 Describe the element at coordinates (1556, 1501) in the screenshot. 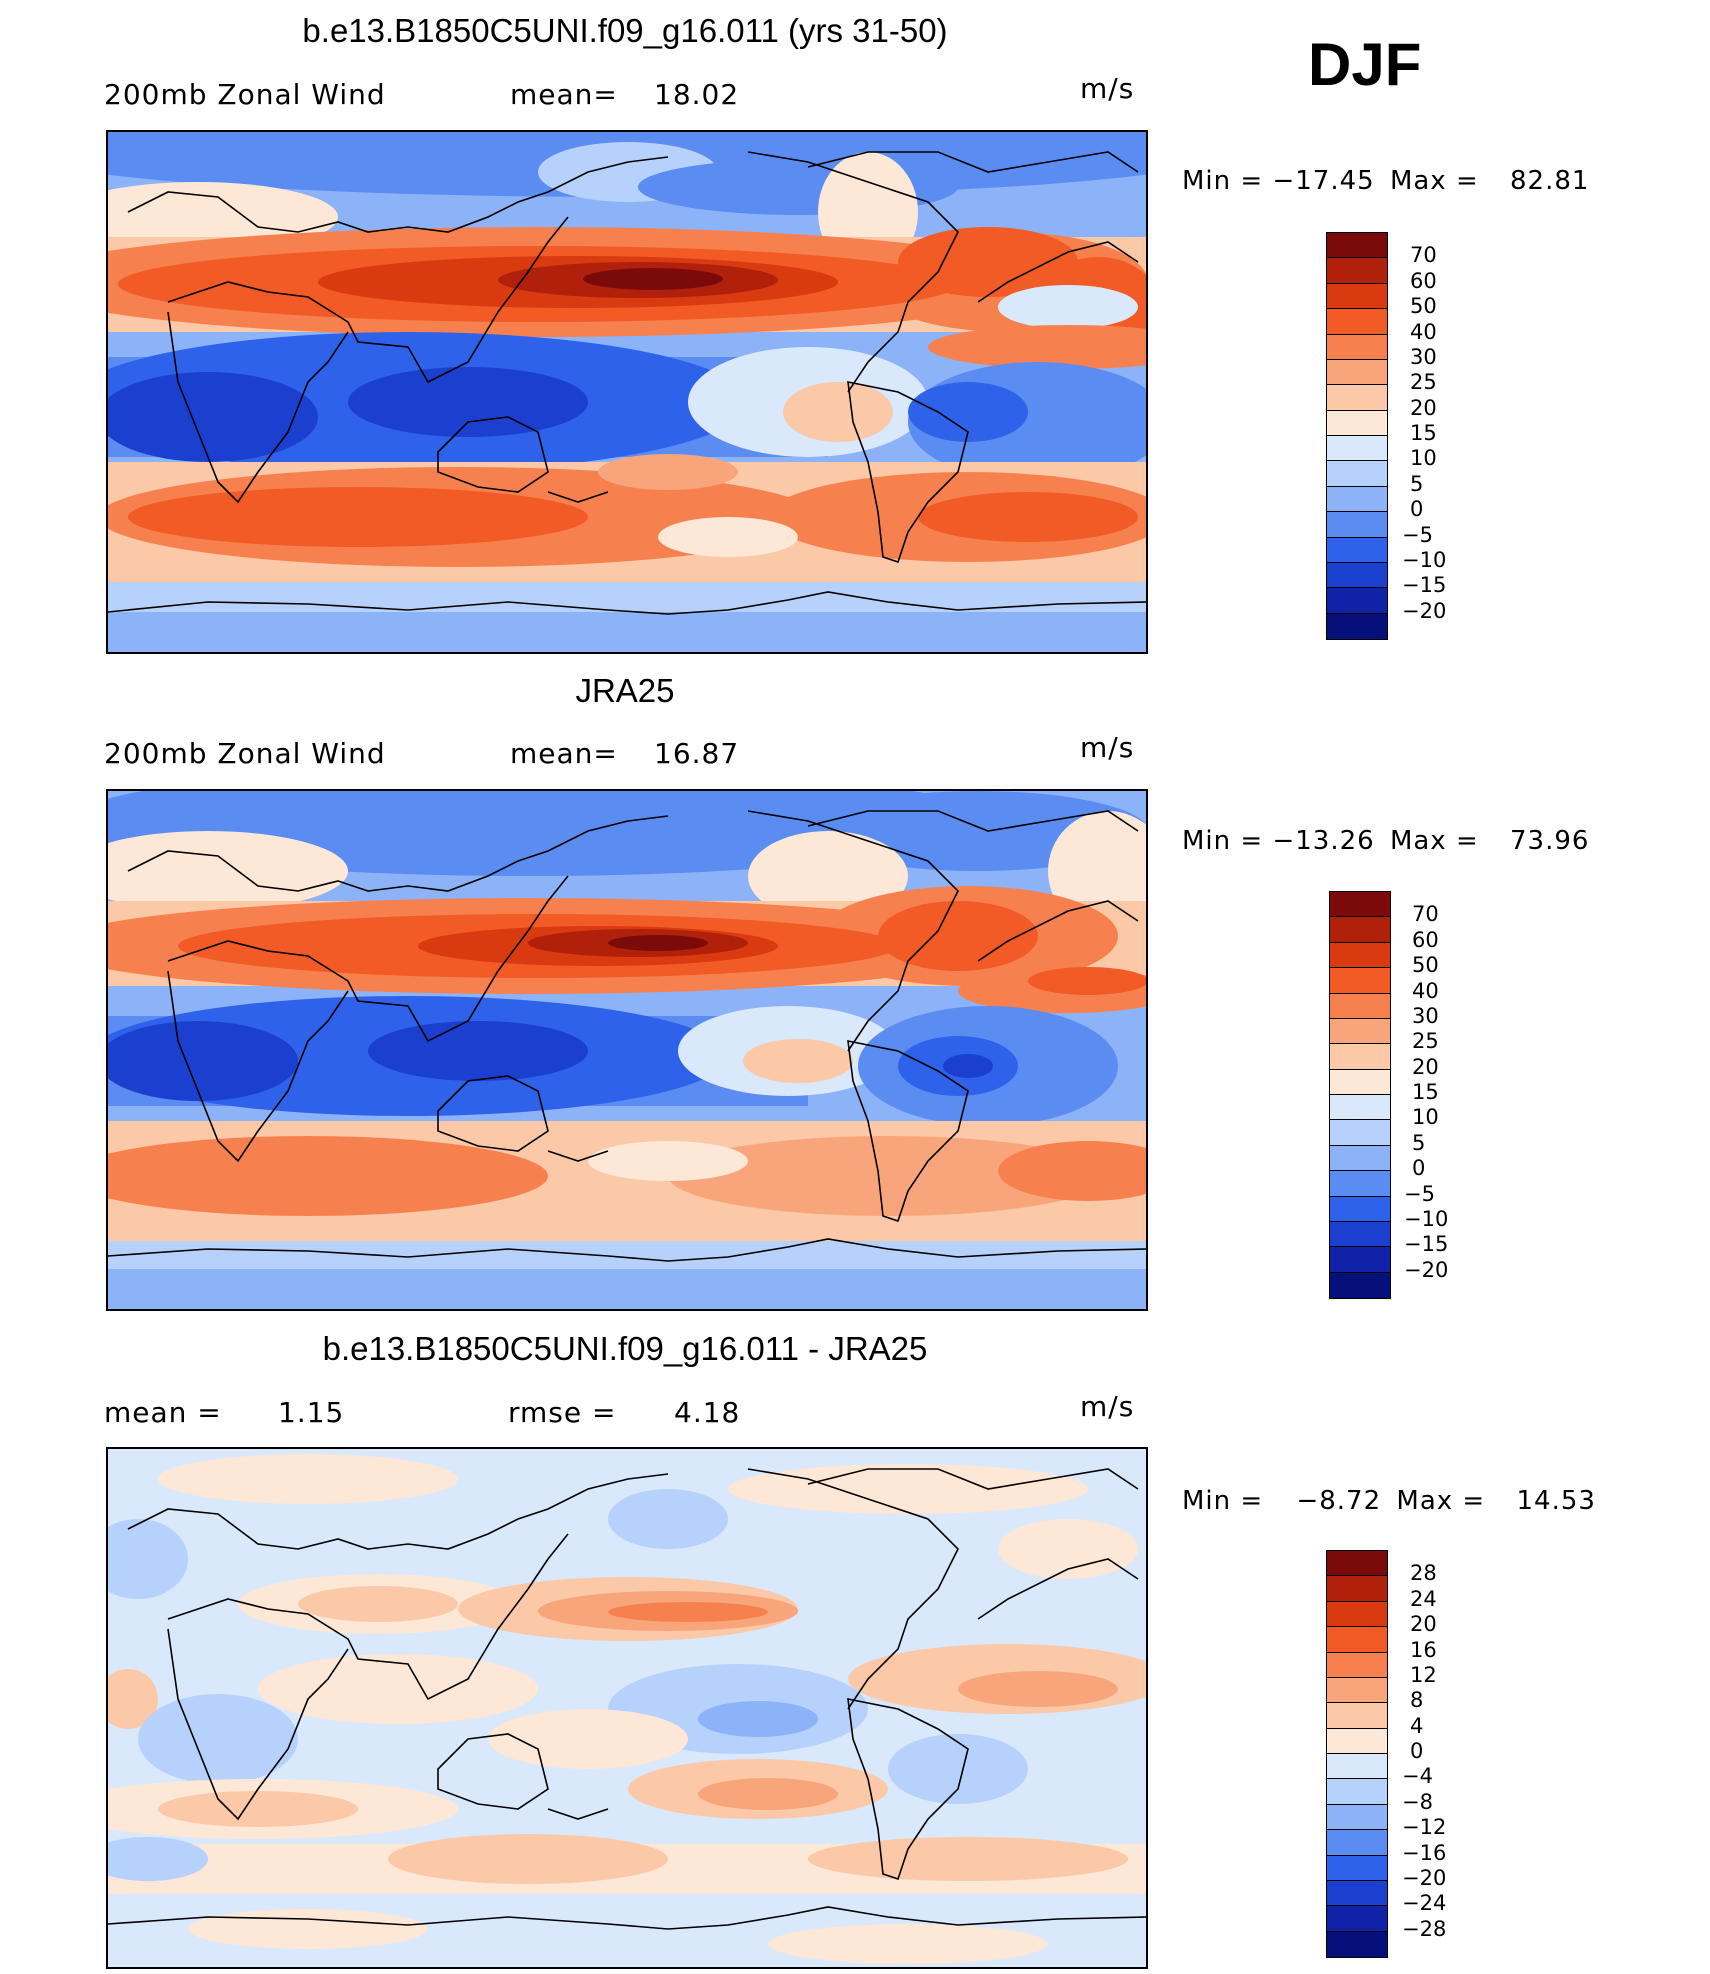

I see `panel3-max-value: 14.53` at that location.